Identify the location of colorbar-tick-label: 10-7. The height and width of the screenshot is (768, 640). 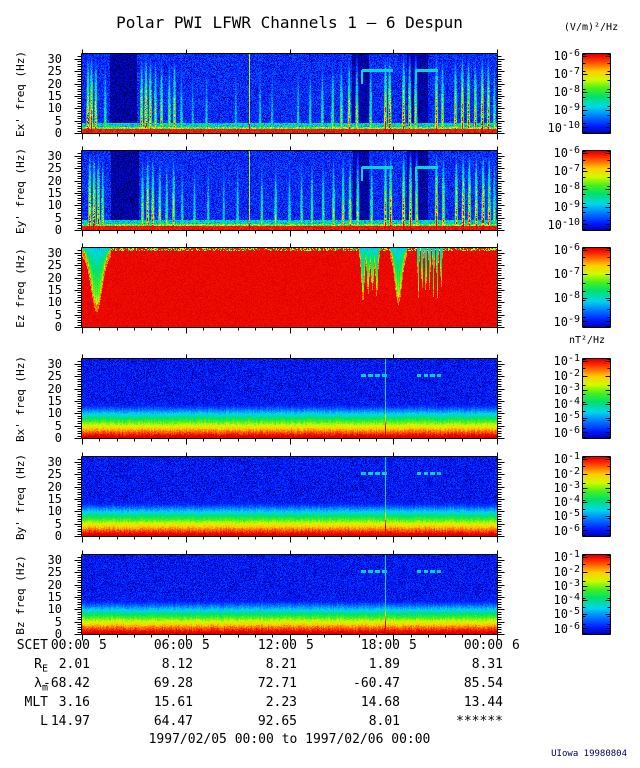
(567, 74).